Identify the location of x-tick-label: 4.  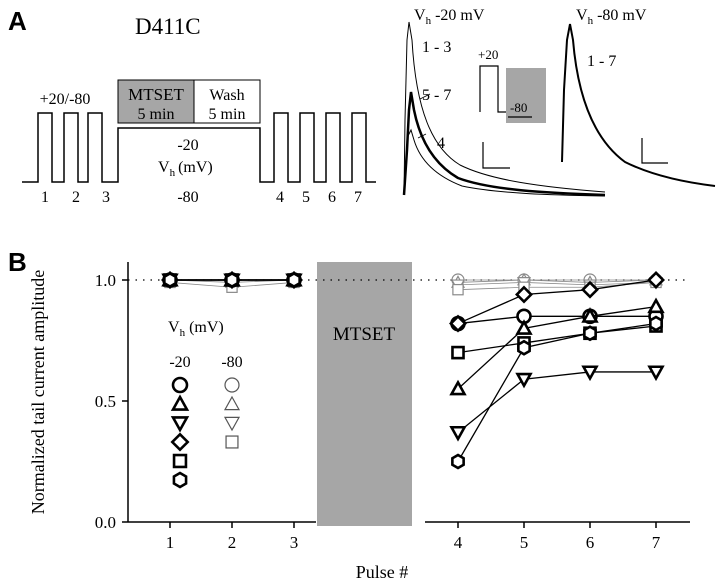
(458, 542).